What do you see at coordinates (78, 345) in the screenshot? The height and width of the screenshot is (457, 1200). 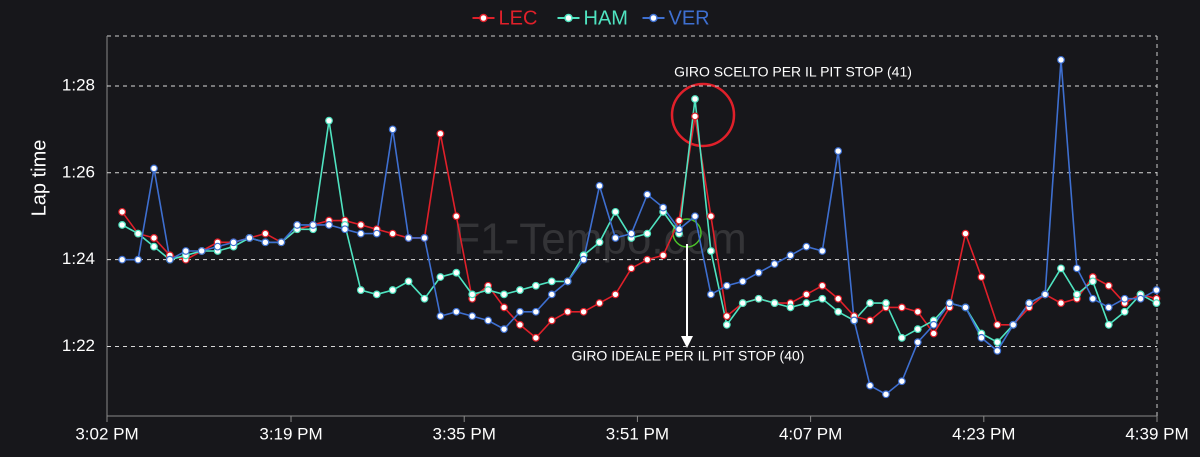 I see `y-tick-label: 1:22` at bounding box center [78, 345].